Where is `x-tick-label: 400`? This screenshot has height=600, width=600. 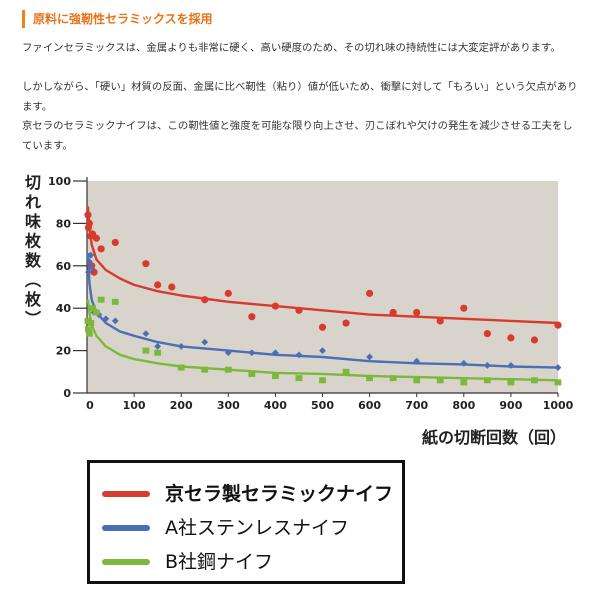 x-tick-label: 400 is located at coordinates (275, 405).